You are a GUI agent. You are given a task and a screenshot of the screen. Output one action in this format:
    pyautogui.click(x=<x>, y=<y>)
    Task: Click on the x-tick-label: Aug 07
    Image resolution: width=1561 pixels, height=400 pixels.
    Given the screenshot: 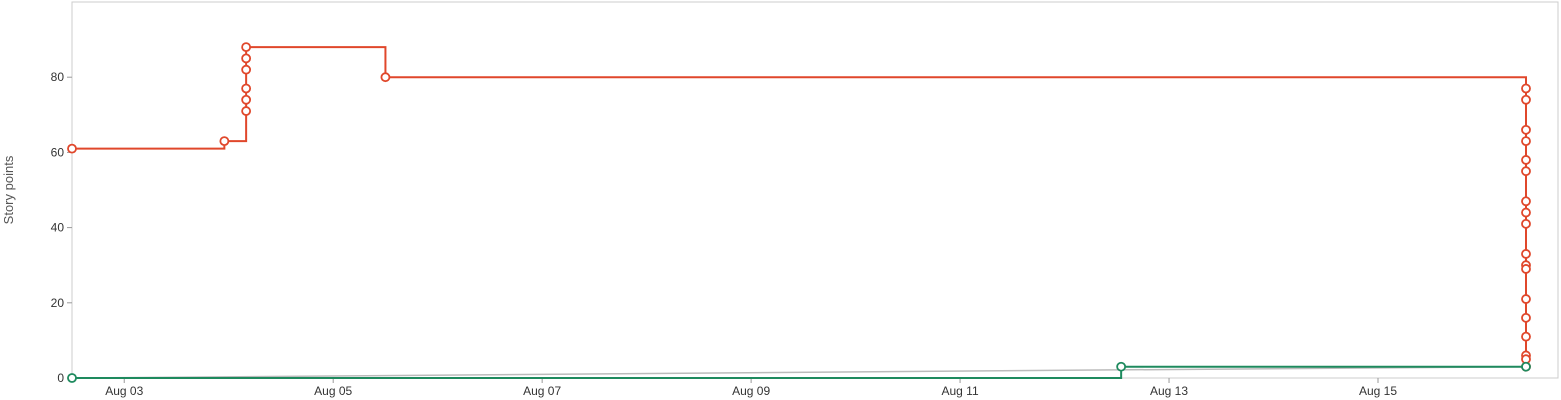 What is the action you would take?
    pyautogui.click(x=542, y=391)
    